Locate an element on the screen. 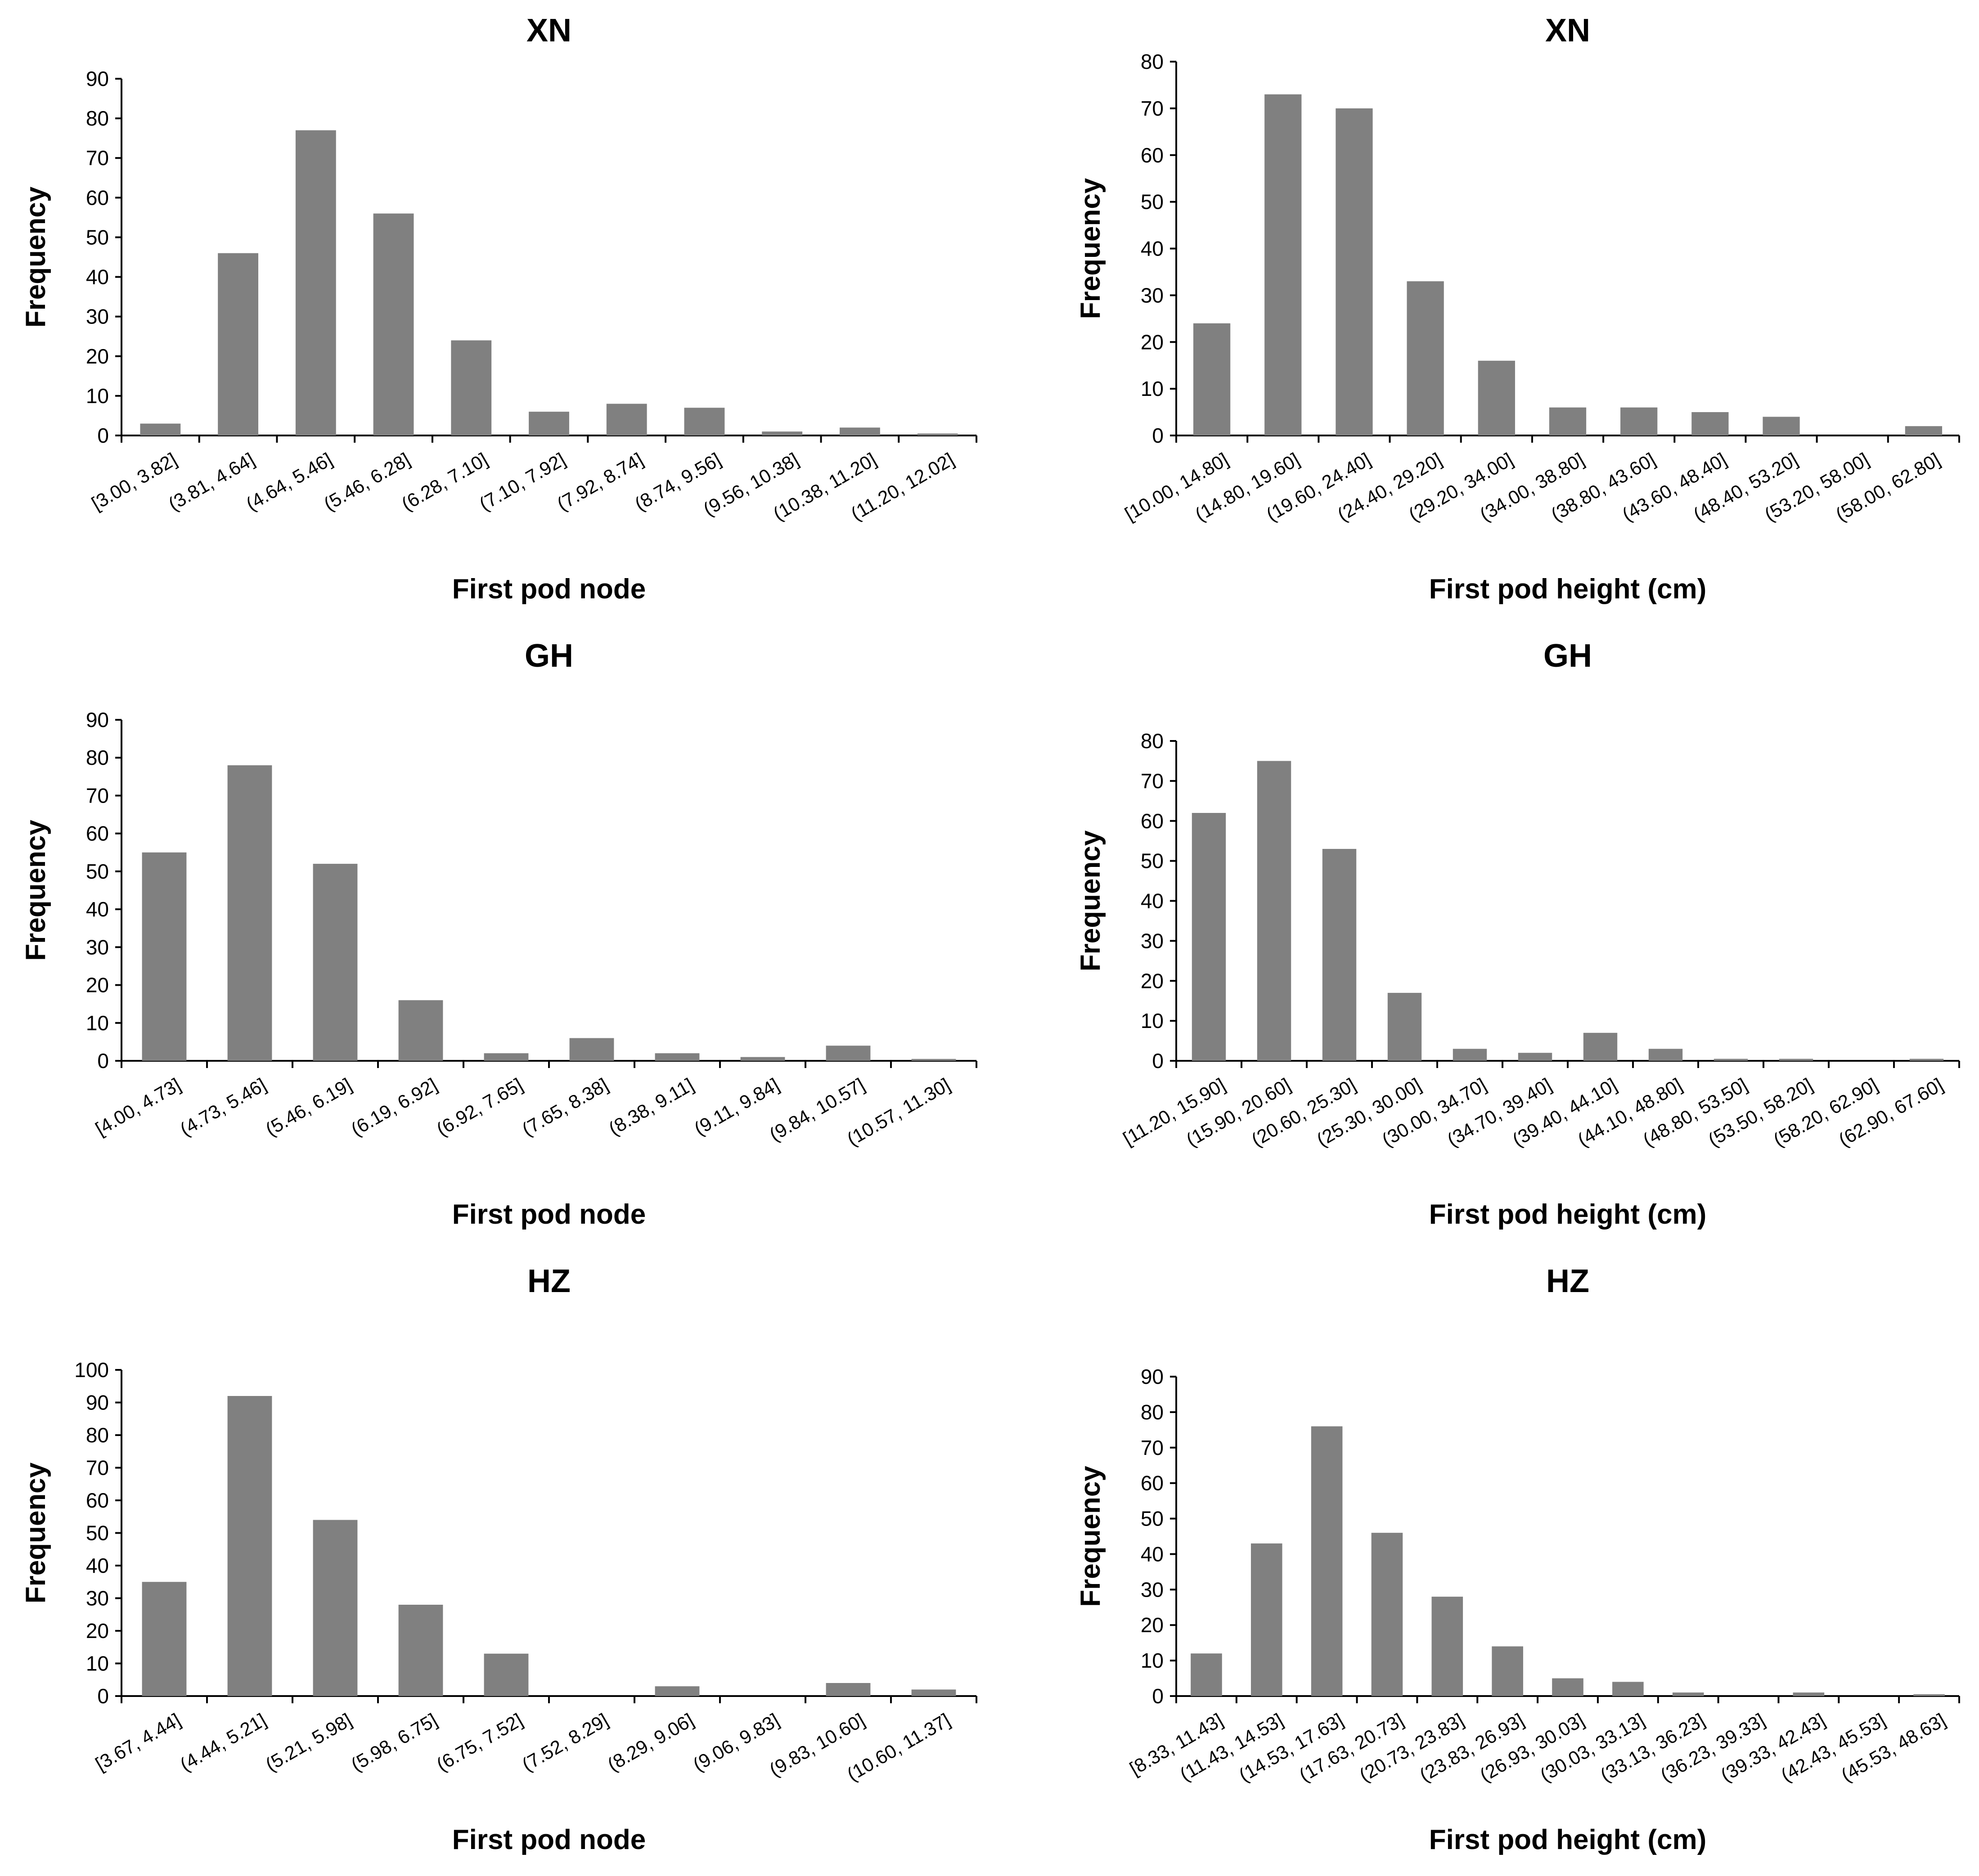 Image resolution: width=1979 pixels, height=1876 pixels. chart-title: GH is located at coordinates (549, 656).